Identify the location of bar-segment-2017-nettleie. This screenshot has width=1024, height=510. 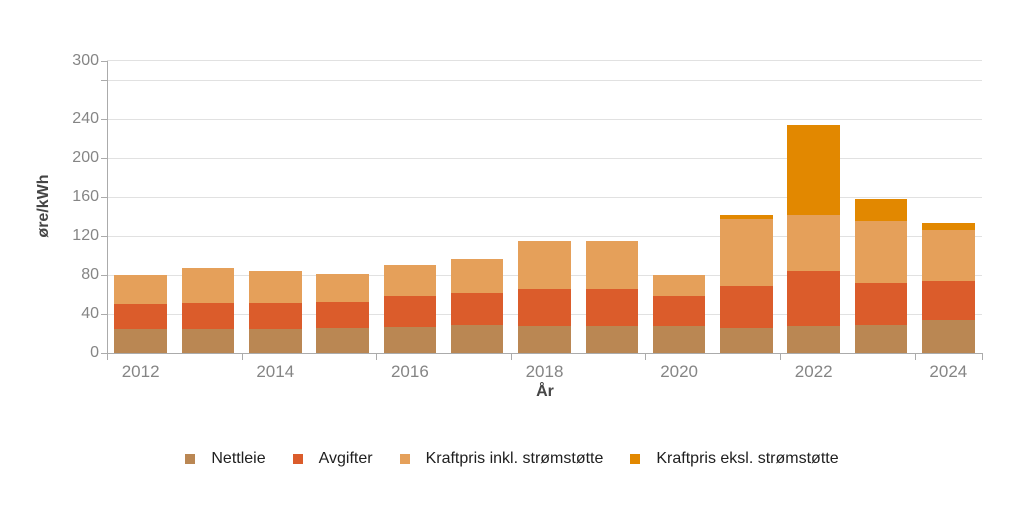
(477, 338).